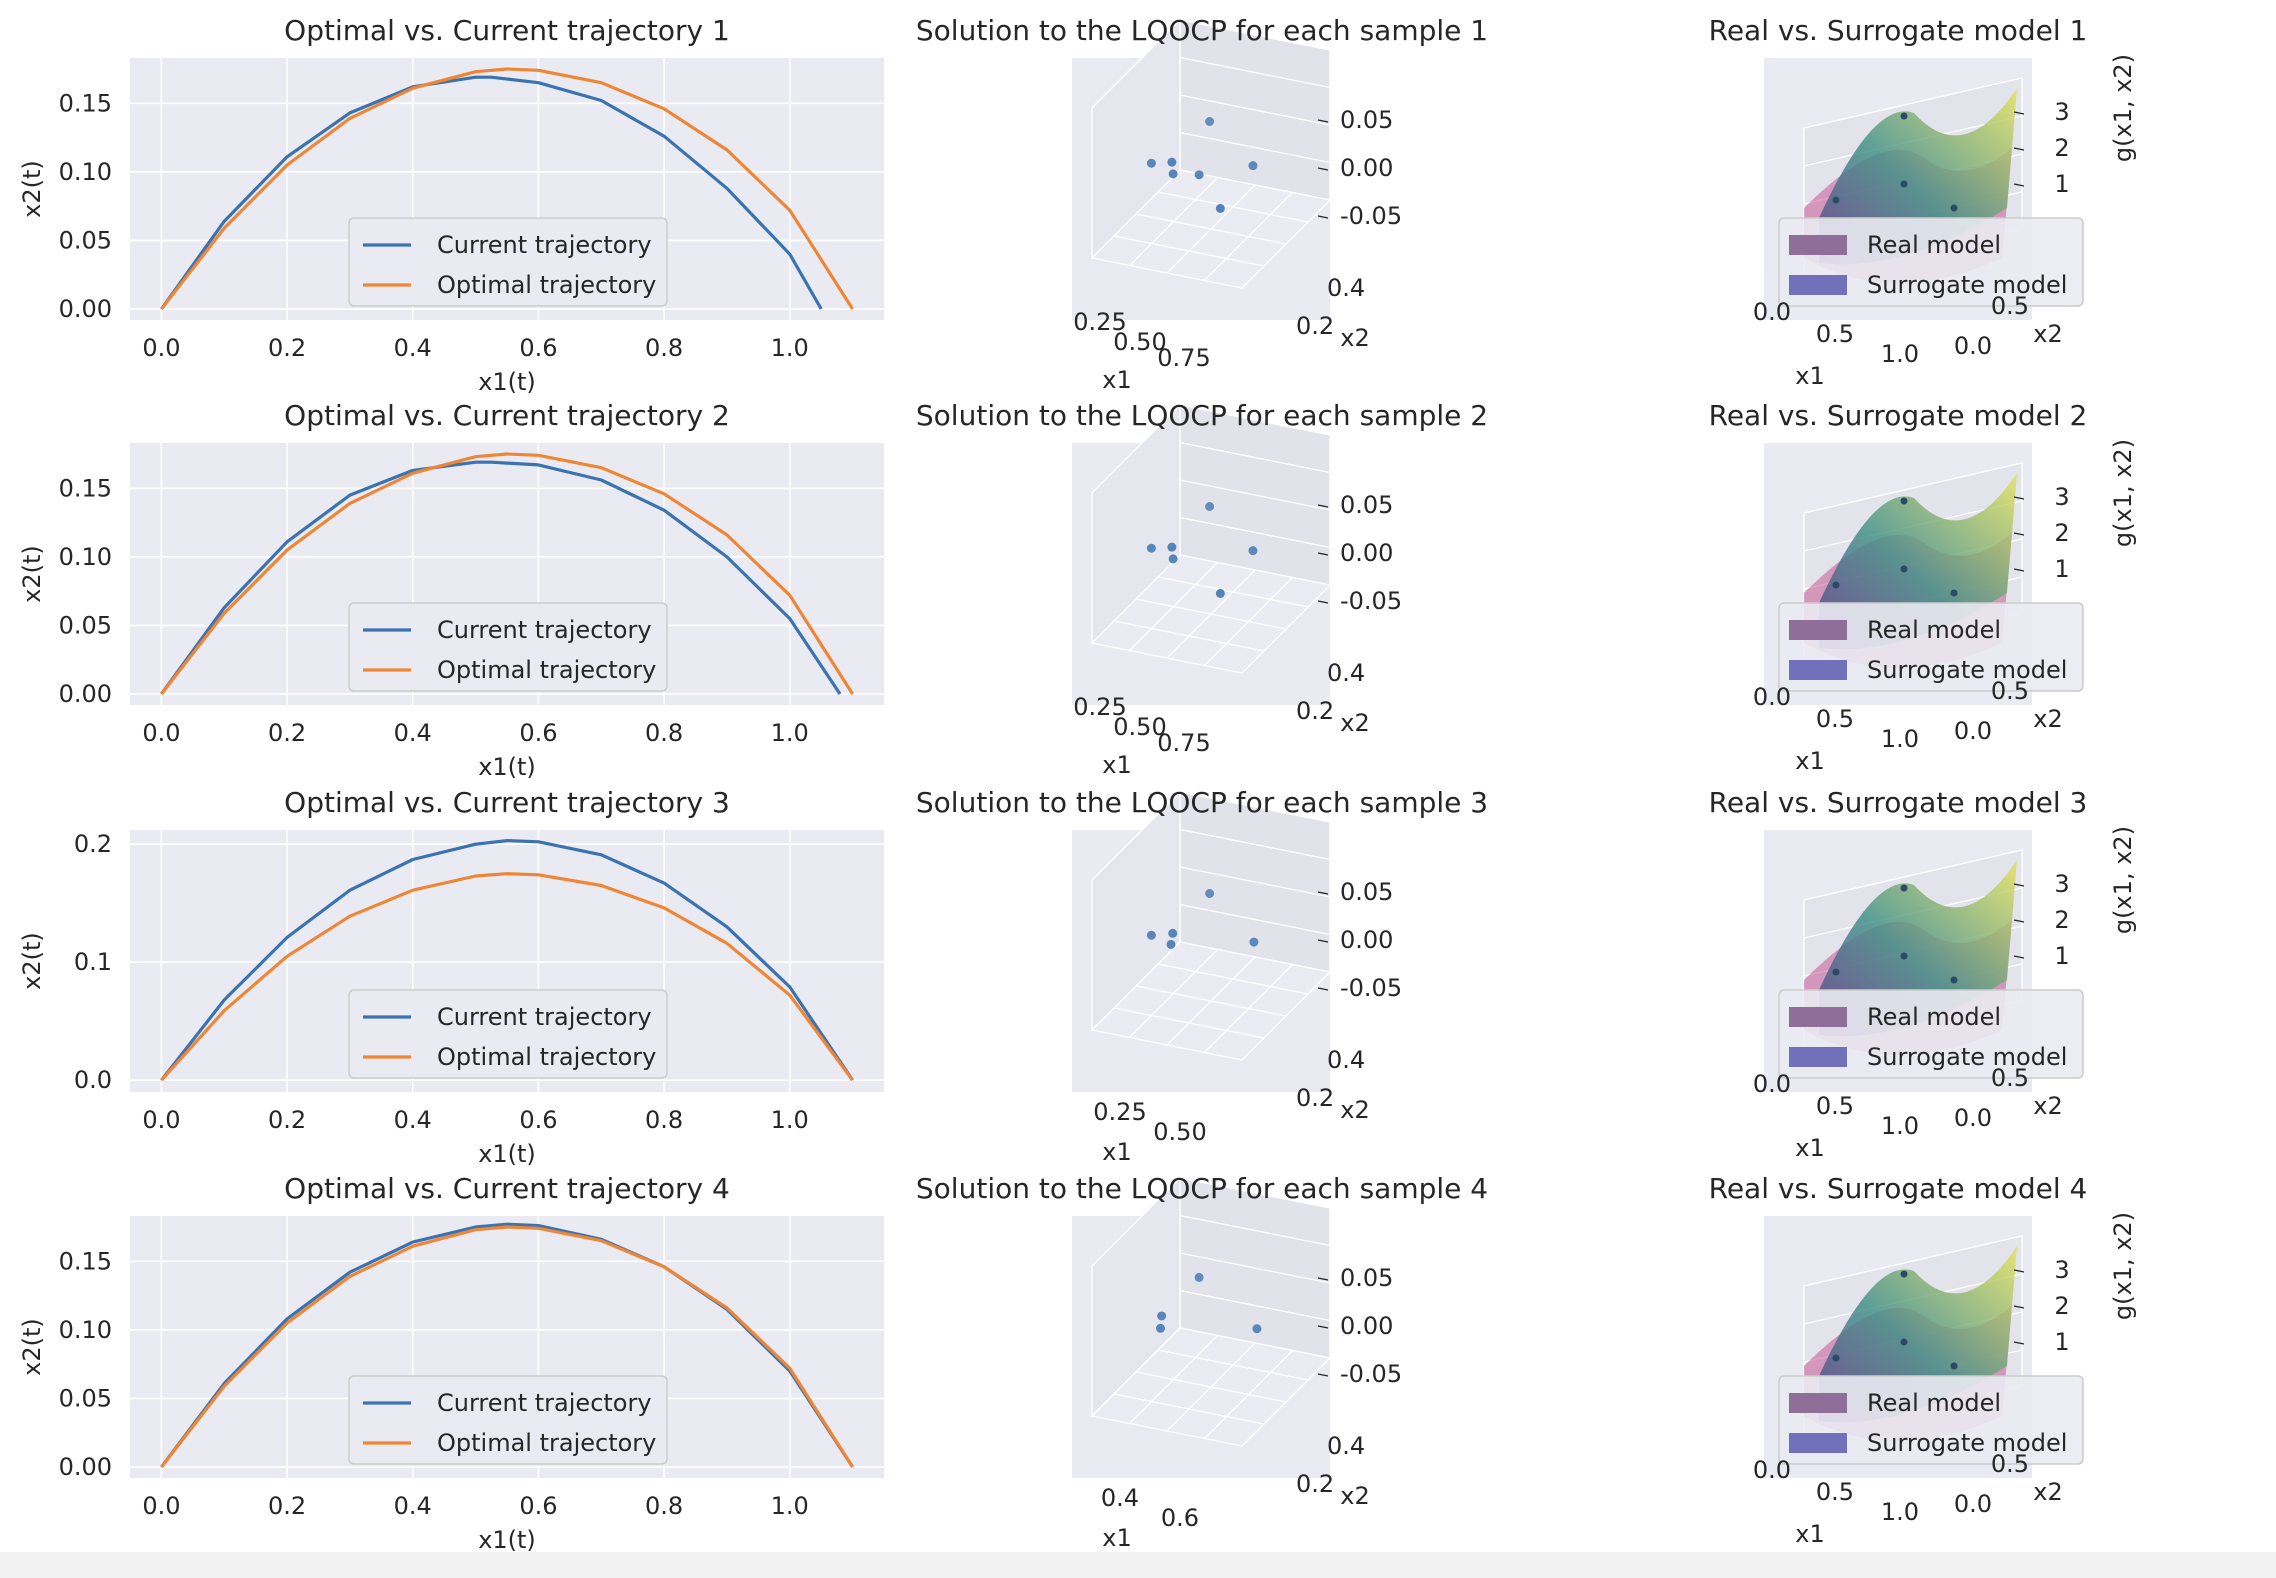  Describe the element at coordinates (1202, 30) in the screenshot. I see `subplot-title: Solution to the LQOCP for each sample 1` at that location.